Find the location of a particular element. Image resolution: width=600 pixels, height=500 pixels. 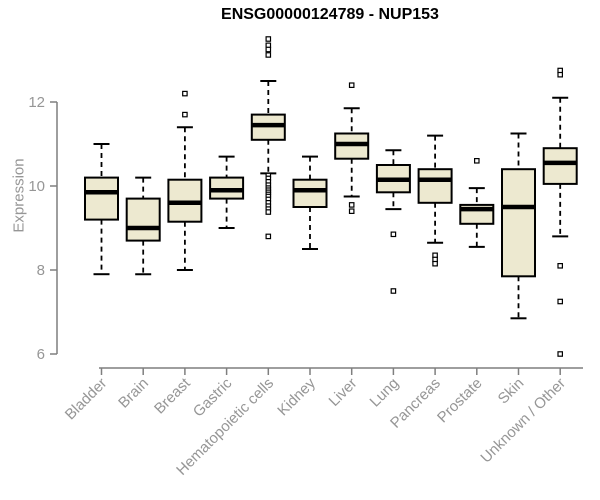

y-tick-label: 12 is located at coordinates (36, 102).